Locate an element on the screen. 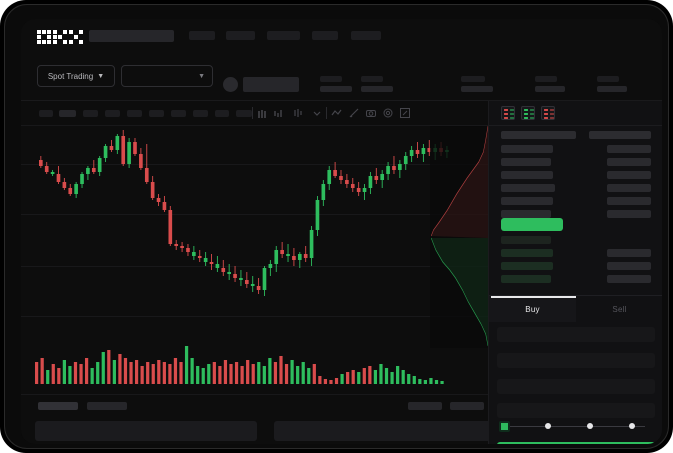  interval-5m is located at coordinates (67, 113).